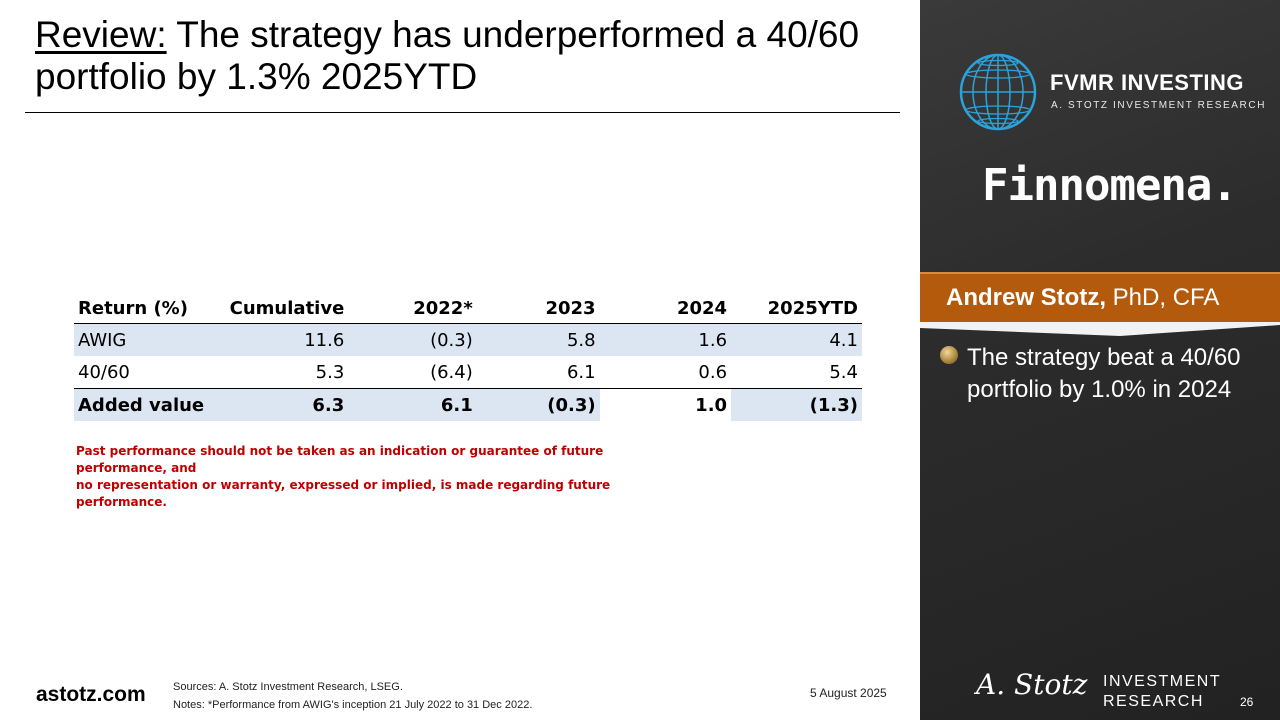  Describe the element at coordinates (285, 404) in the screenshot. I see `table-cell: 6.3` at that location.